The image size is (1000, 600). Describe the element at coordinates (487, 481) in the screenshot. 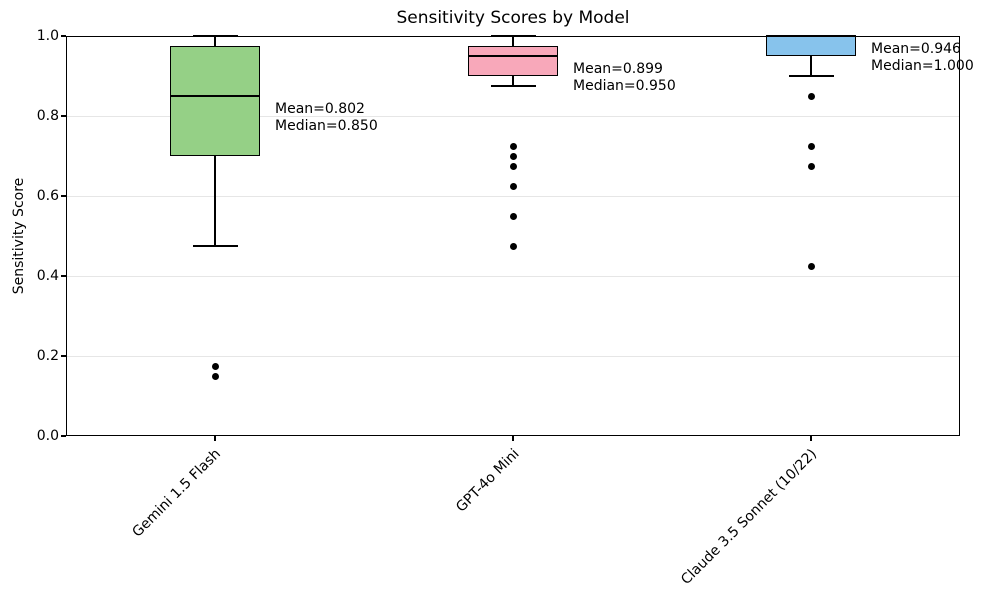

I see `x-tick-label: GPT-4o Mini` at that location.